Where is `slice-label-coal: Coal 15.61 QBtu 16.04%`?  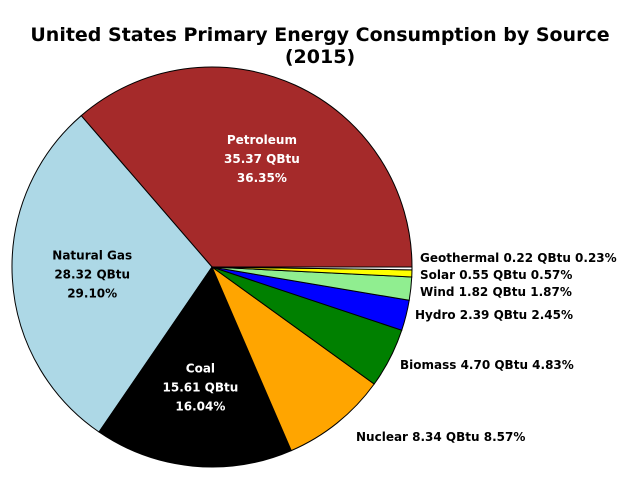 slice-label-coal: Coal 15.61 QBtu 16.04% is located at coordinates (201, 387).